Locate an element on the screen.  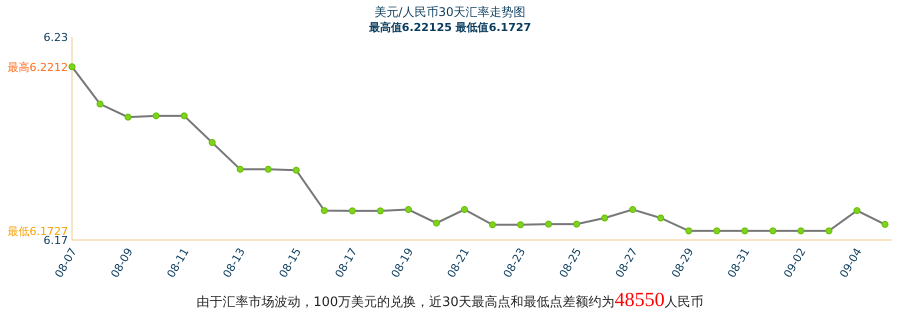
chart-title: 美元/人民币30天汇率走势图 is located at coordinates (450, 12).